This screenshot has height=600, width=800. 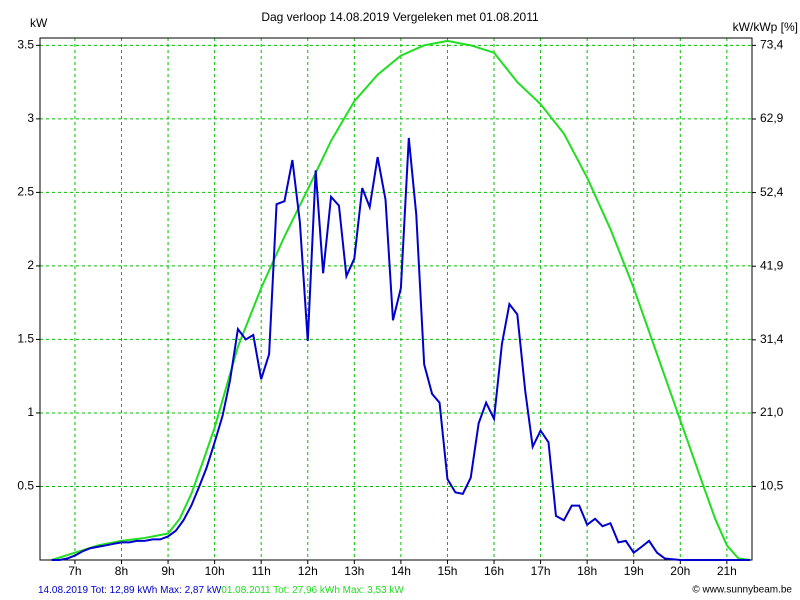 I want to click on y2-tick-label: 21,0, so click(x=772, y=412).